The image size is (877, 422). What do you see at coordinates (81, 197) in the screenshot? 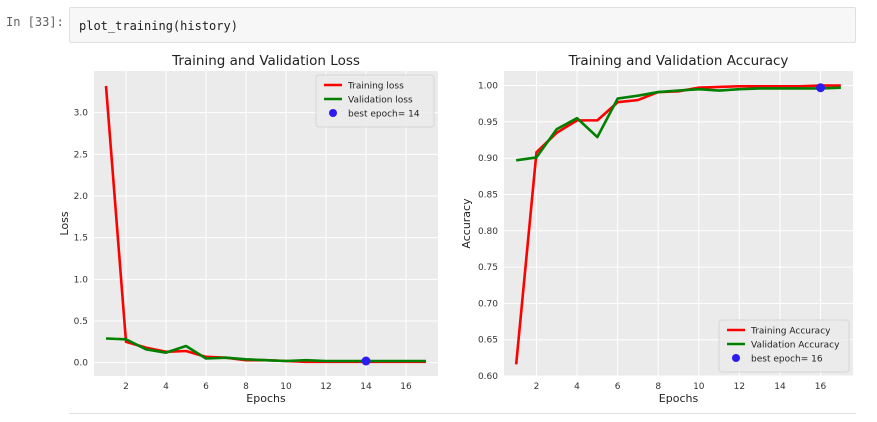
I see `chart1-y-tick-label: 2.0` at bounding box center [81, 197].